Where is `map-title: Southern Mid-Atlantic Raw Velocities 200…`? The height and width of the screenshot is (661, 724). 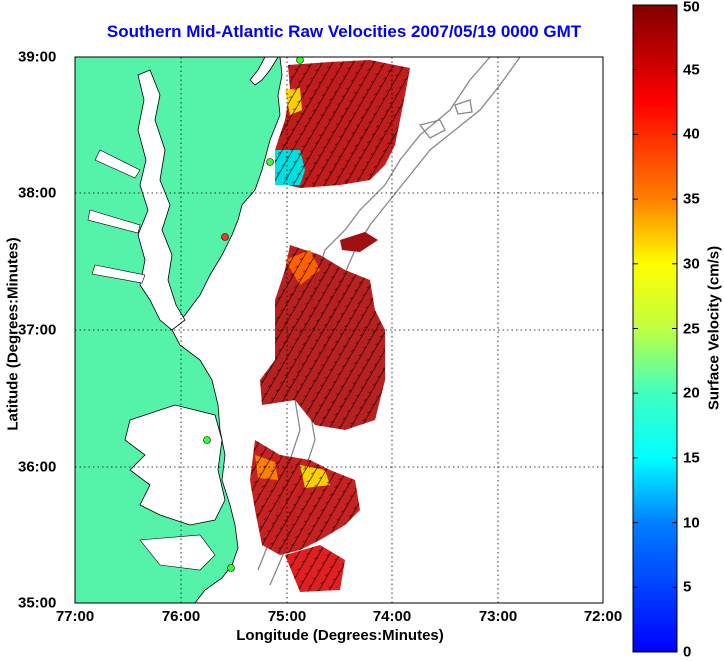 map-title: Southern Mid-Atlantic Raw Velocities 200… is located at coordinates (344, 31).